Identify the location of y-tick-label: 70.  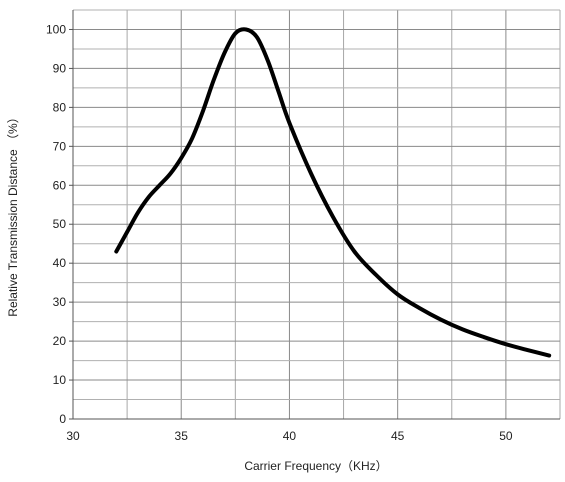
(60, 146).